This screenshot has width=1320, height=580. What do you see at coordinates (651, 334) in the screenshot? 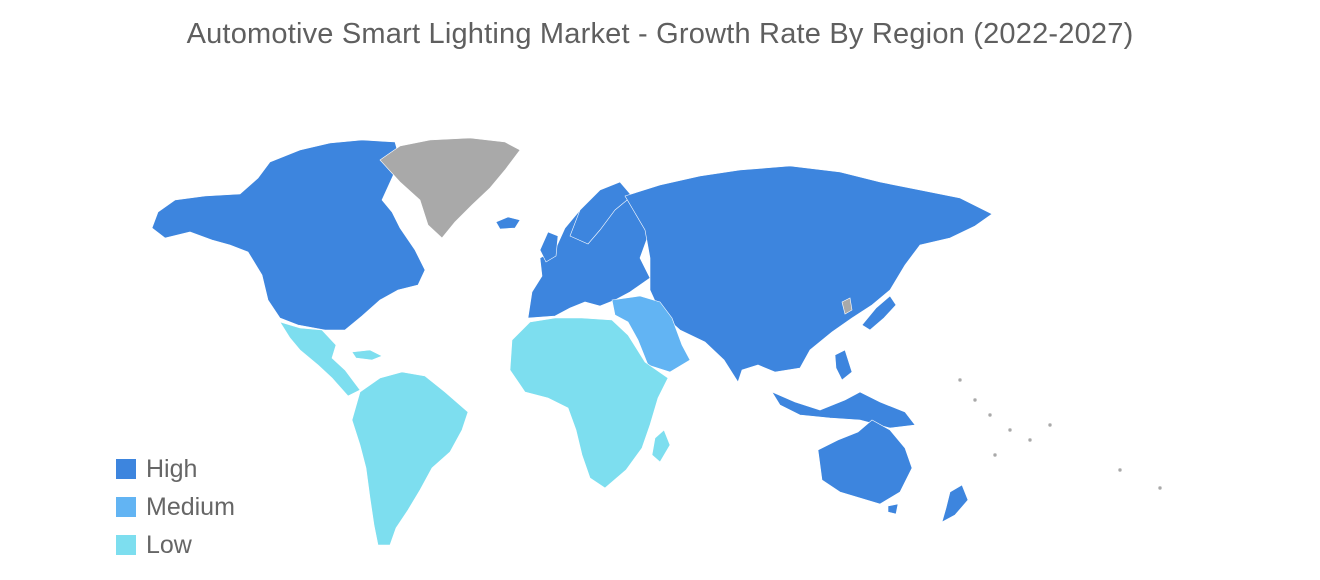
I see `region-middle-east` at bounding box center [651, 334].